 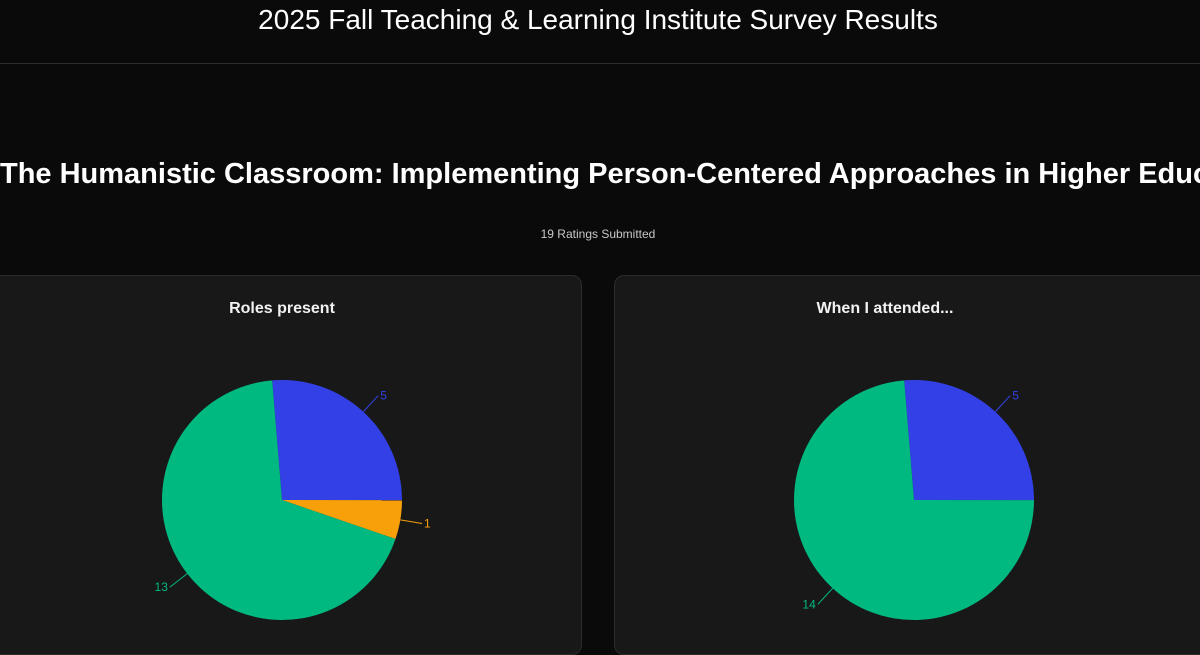 I want to click on ratings-count: 19 Ratings Submitted, so click(x=598, y=234).